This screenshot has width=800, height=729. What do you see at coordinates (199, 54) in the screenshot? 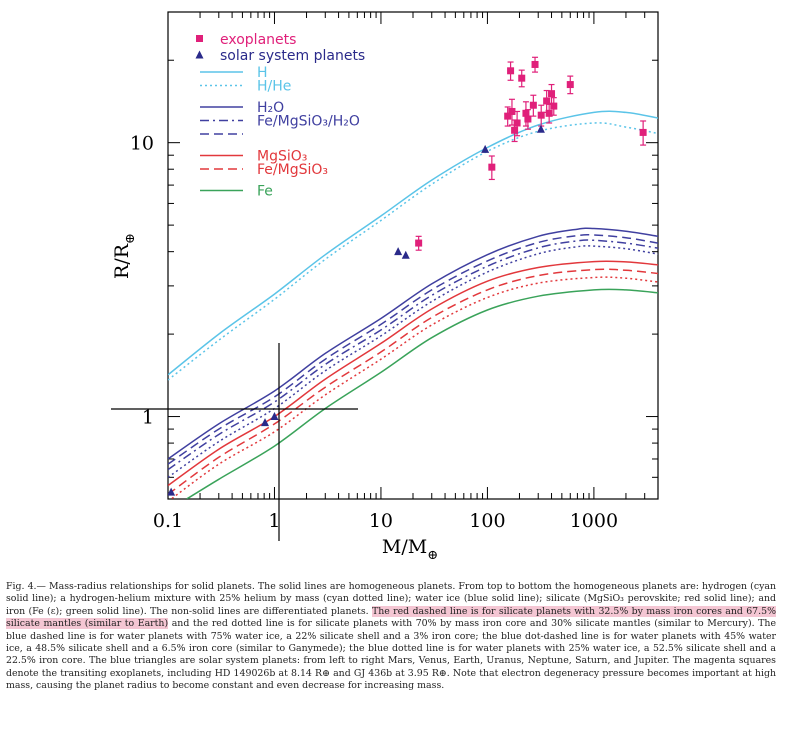
I see `legend-solar-marker` at bounding box center [199, 54].